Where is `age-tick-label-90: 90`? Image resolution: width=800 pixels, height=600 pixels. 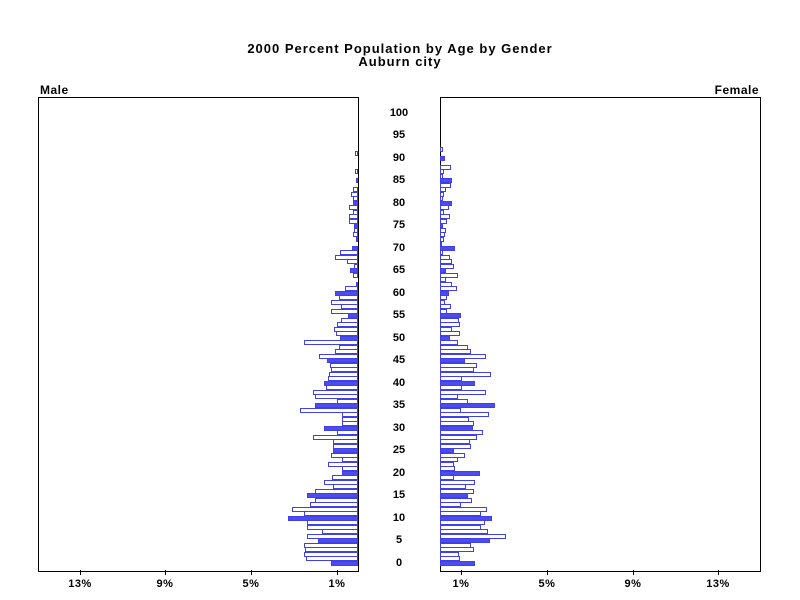
age-tick-label-90: 90 is located at coordinates (399, 158).